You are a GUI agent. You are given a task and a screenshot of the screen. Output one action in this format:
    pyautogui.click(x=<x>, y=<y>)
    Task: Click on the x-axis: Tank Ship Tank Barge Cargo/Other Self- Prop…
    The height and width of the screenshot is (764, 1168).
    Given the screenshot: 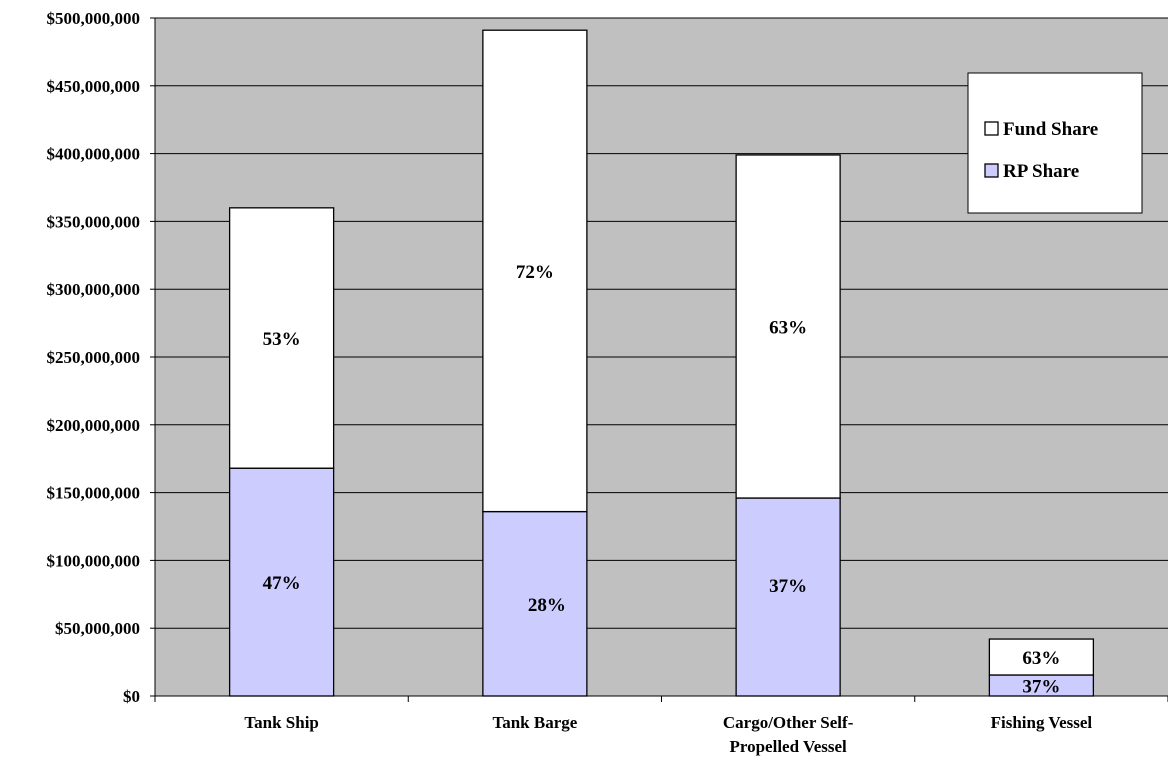 What is the action you would take?
    pyautogui.click(x=661, y=725)
    